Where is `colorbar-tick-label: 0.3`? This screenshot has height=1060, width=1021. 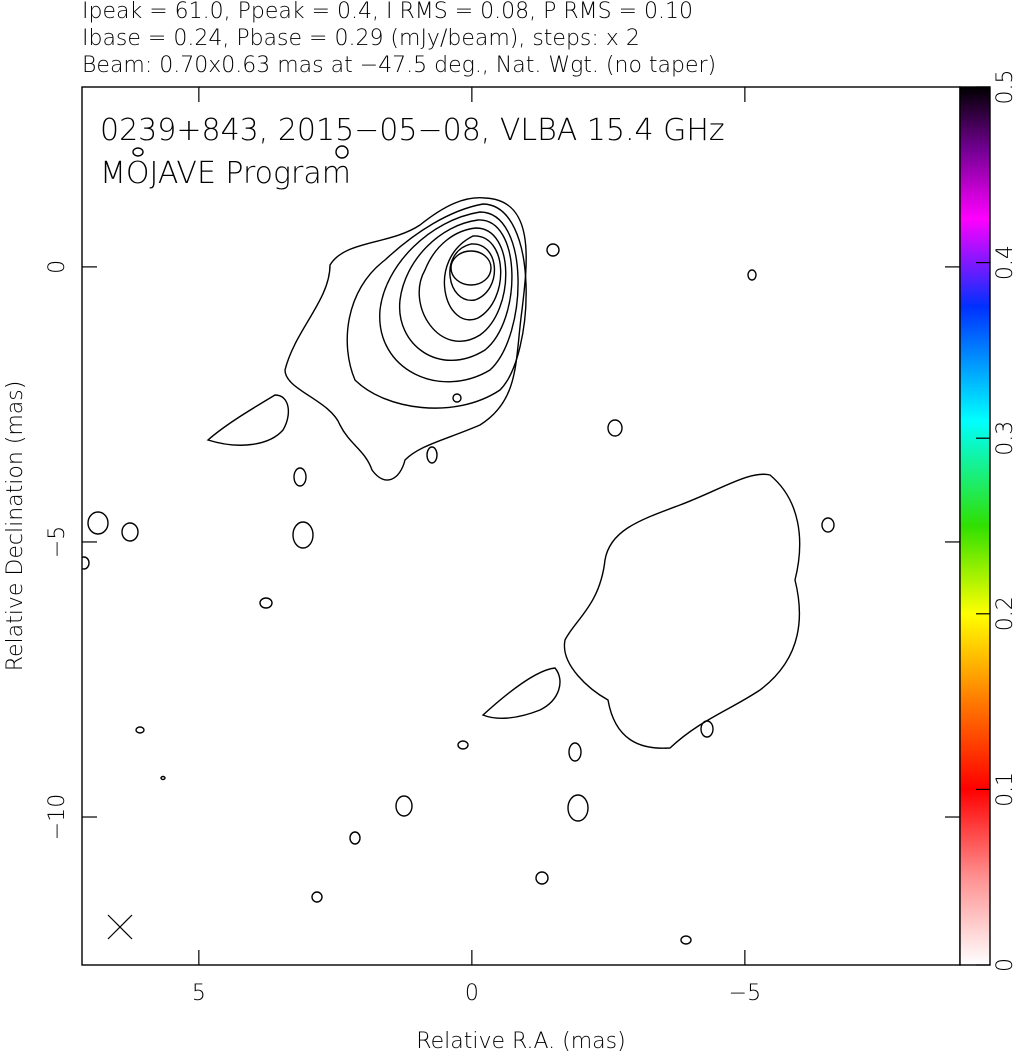
colorbar-tick-label: 0.3 is located at coordinates (1005, 438).